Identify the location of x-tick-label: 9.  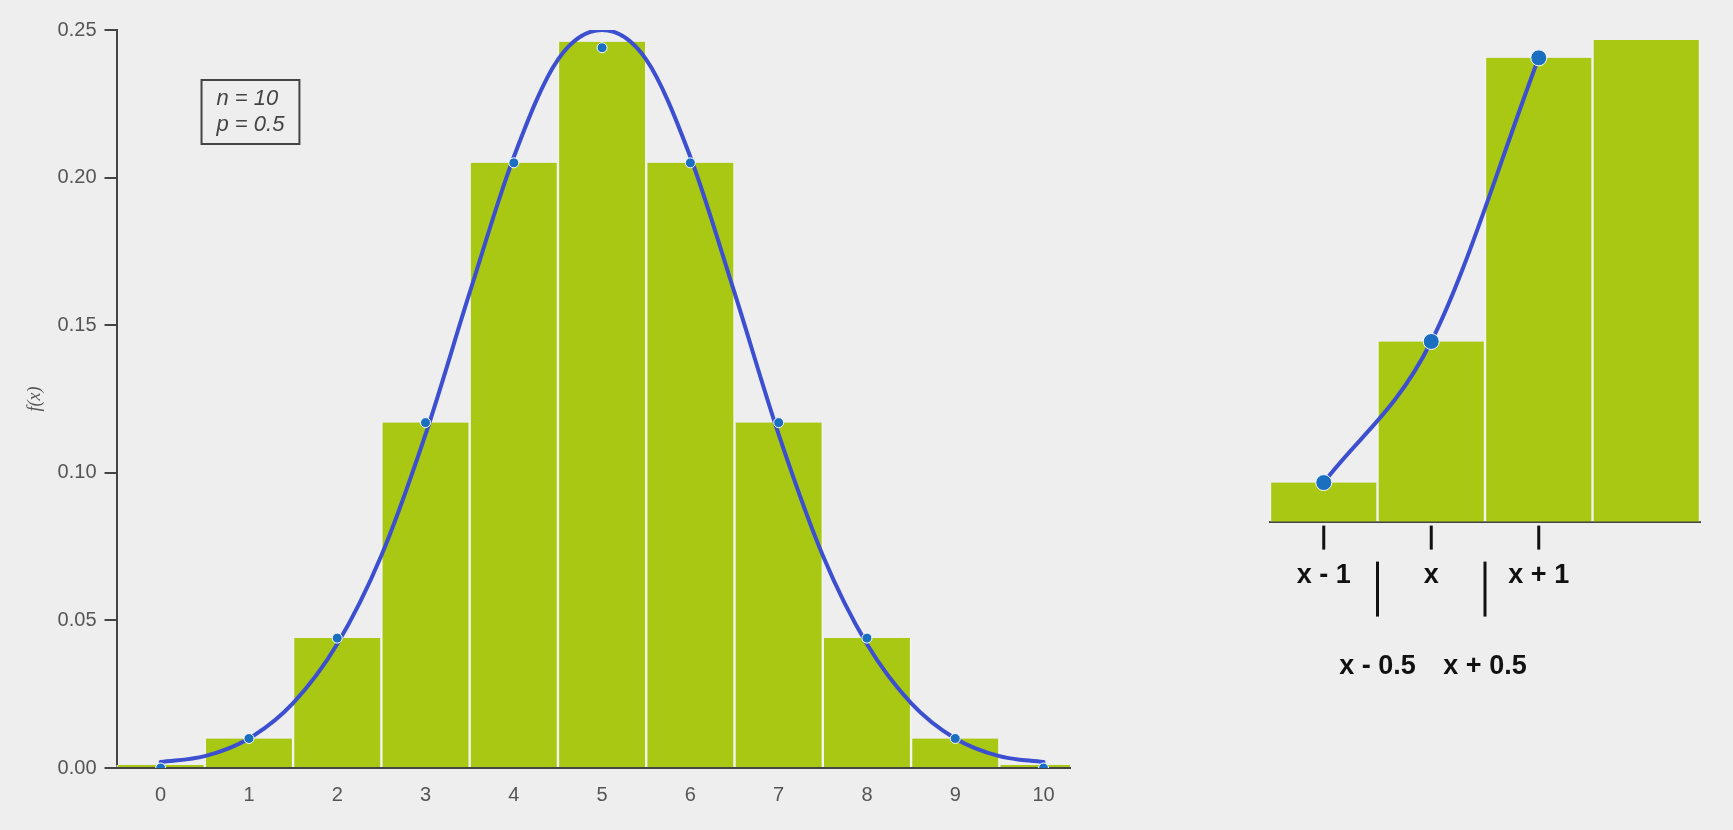
(955, 793).